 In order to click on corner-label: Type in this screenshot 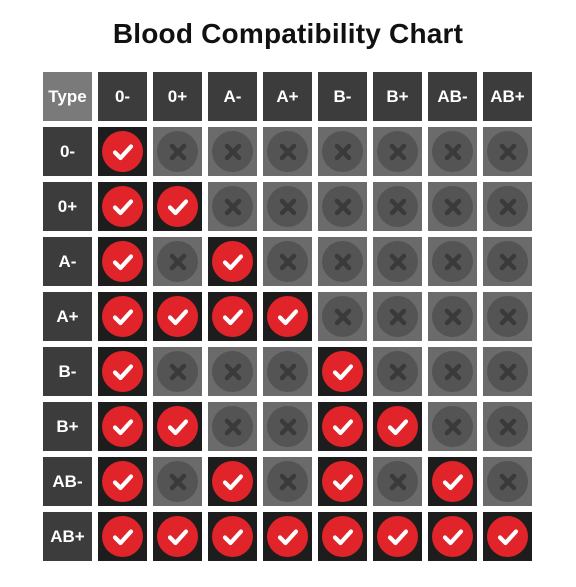, I will do `click(67, 96)`.